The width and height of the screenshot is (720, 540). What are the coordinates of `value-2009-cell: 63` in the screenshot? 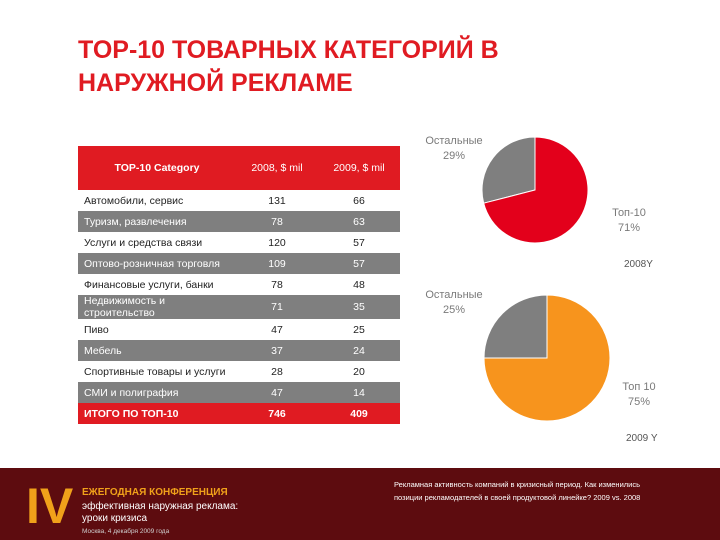 It's located at (359, 221).